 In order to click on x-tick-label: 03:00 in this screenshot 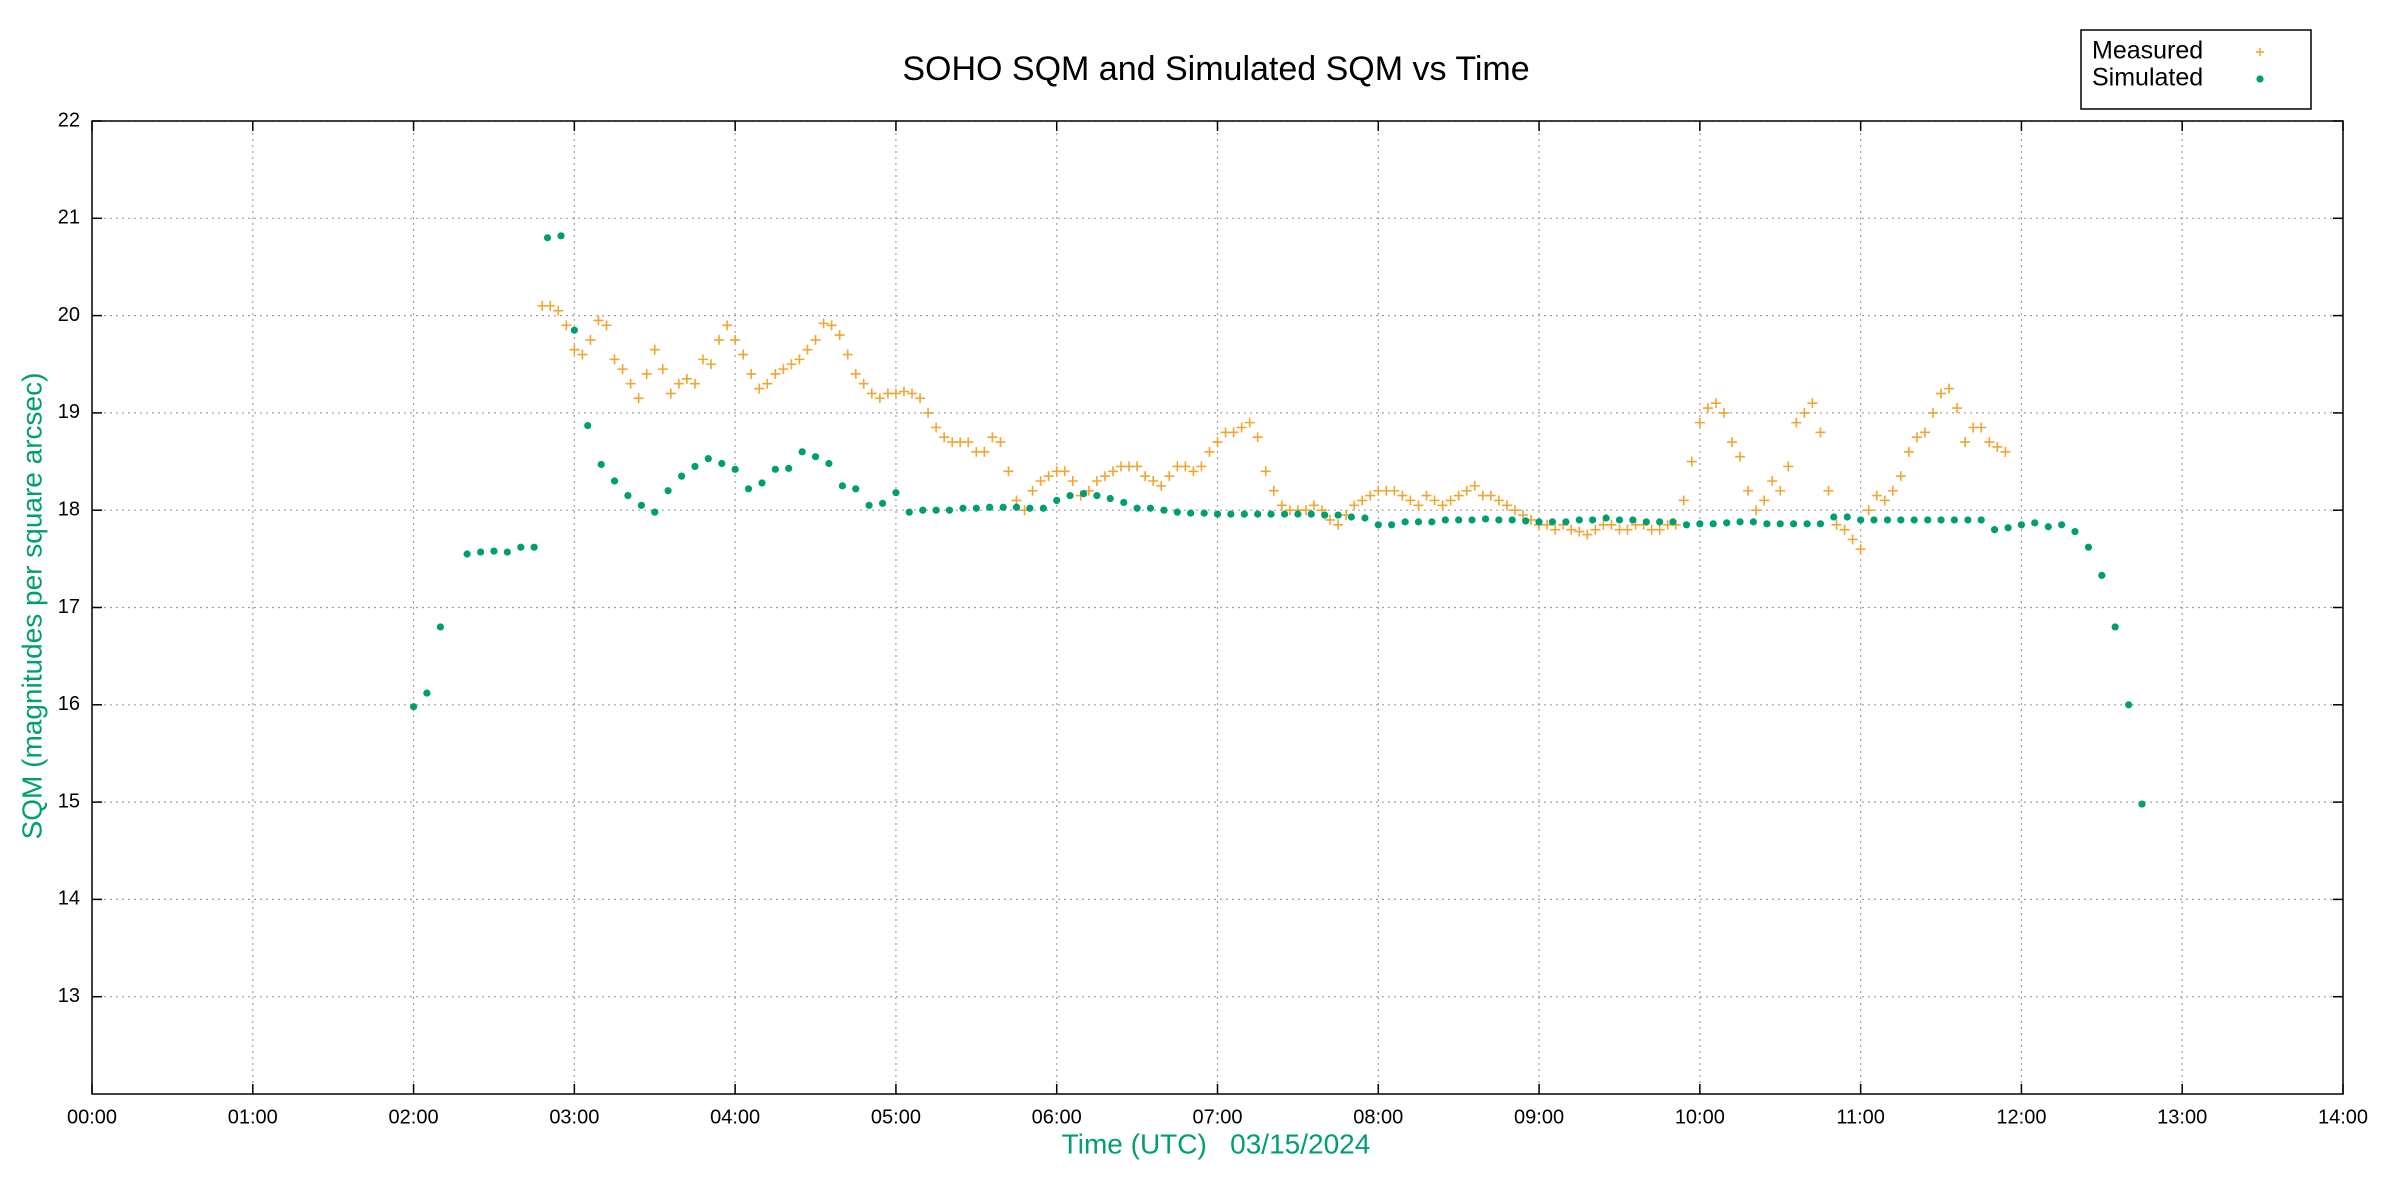, I will do `click(574, 1117)`.